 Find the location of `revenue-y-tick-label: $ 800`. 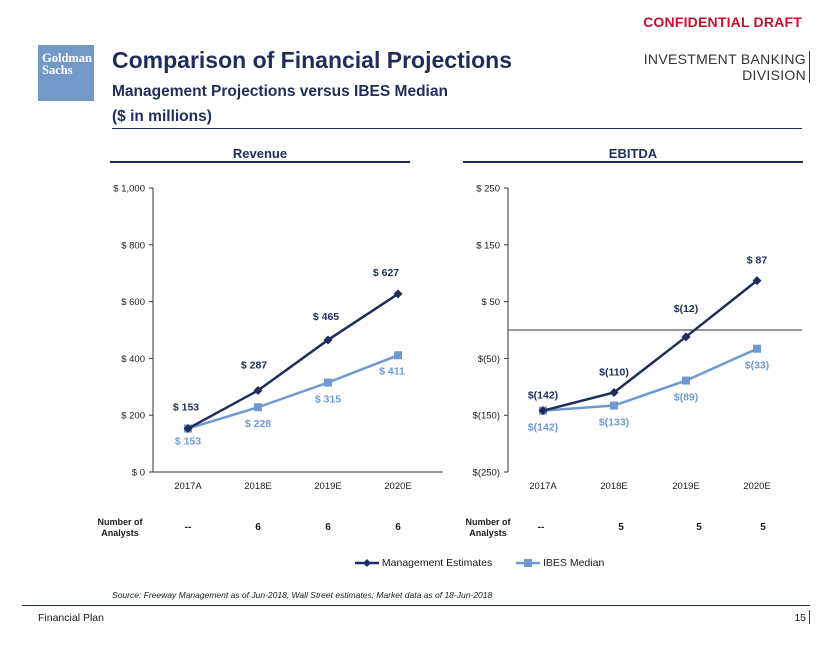

revenue-y-tick-label: $ 800 is located at coordinates (133, 245).